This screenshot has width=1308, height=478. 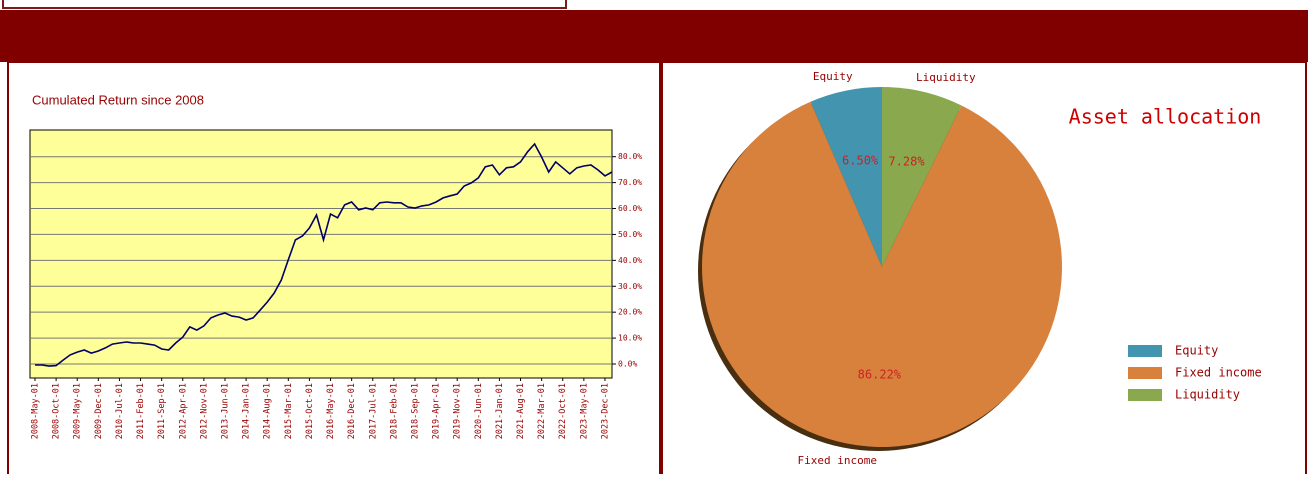 I want to click on x-tick-label: 2008-May-01, so click(x=36, y=411).